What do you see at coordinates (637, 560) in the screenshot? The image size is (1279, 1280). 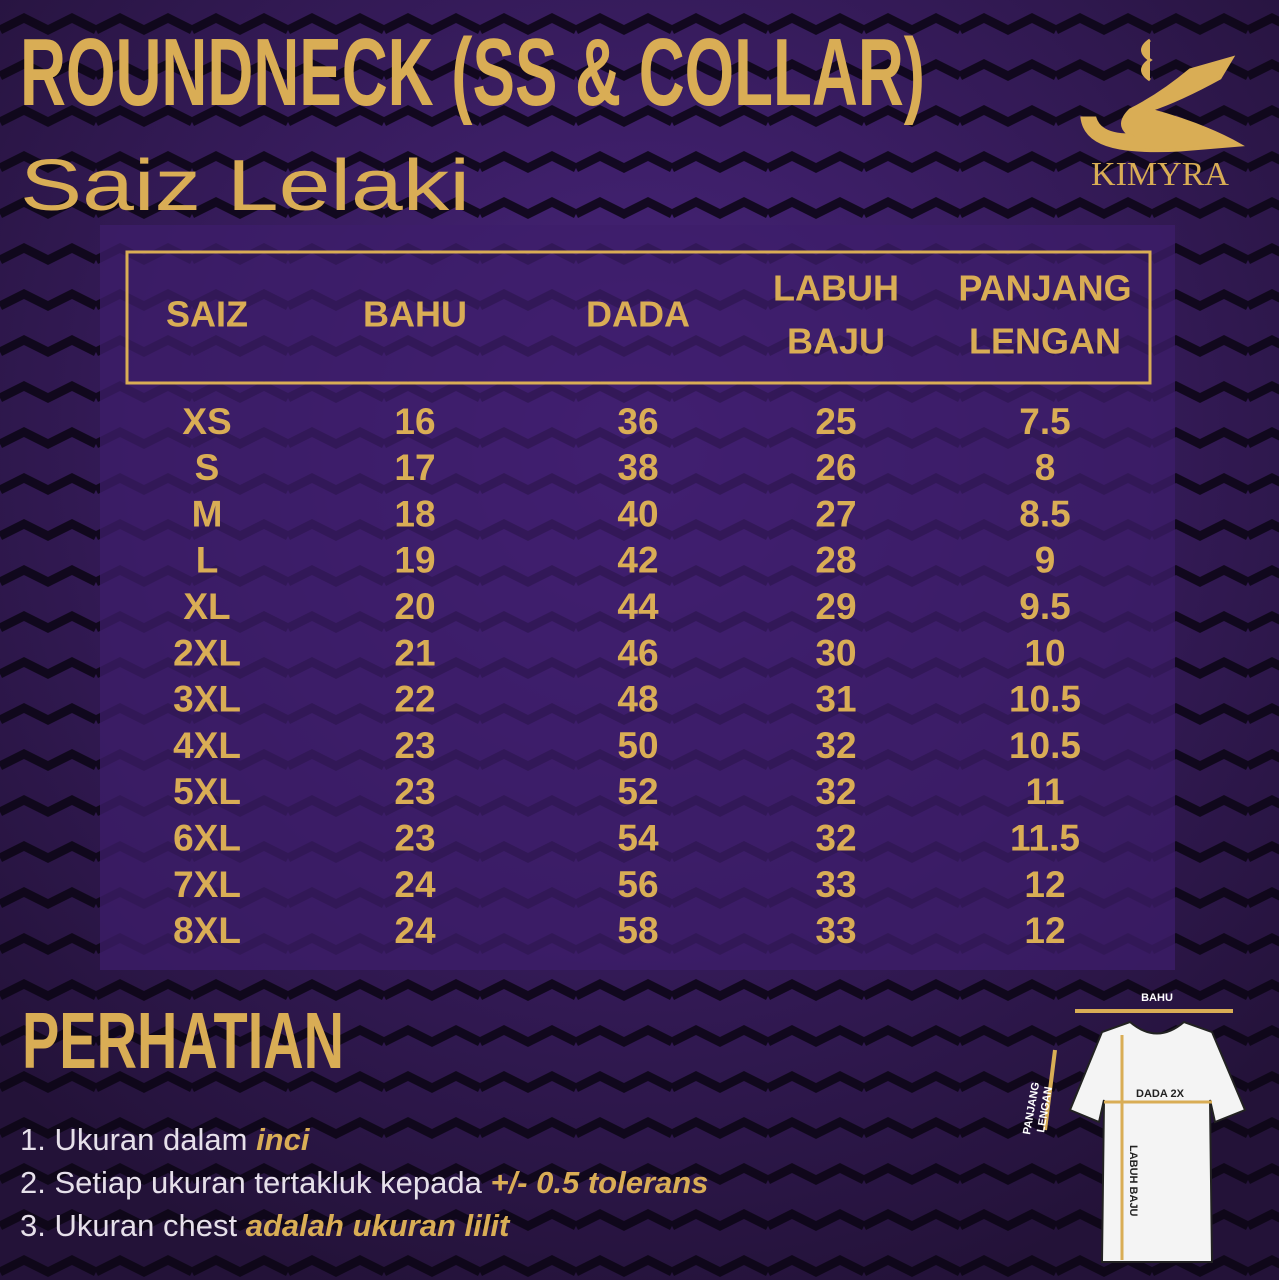 I see `measurement: 42` at bounding box center [637, 560].